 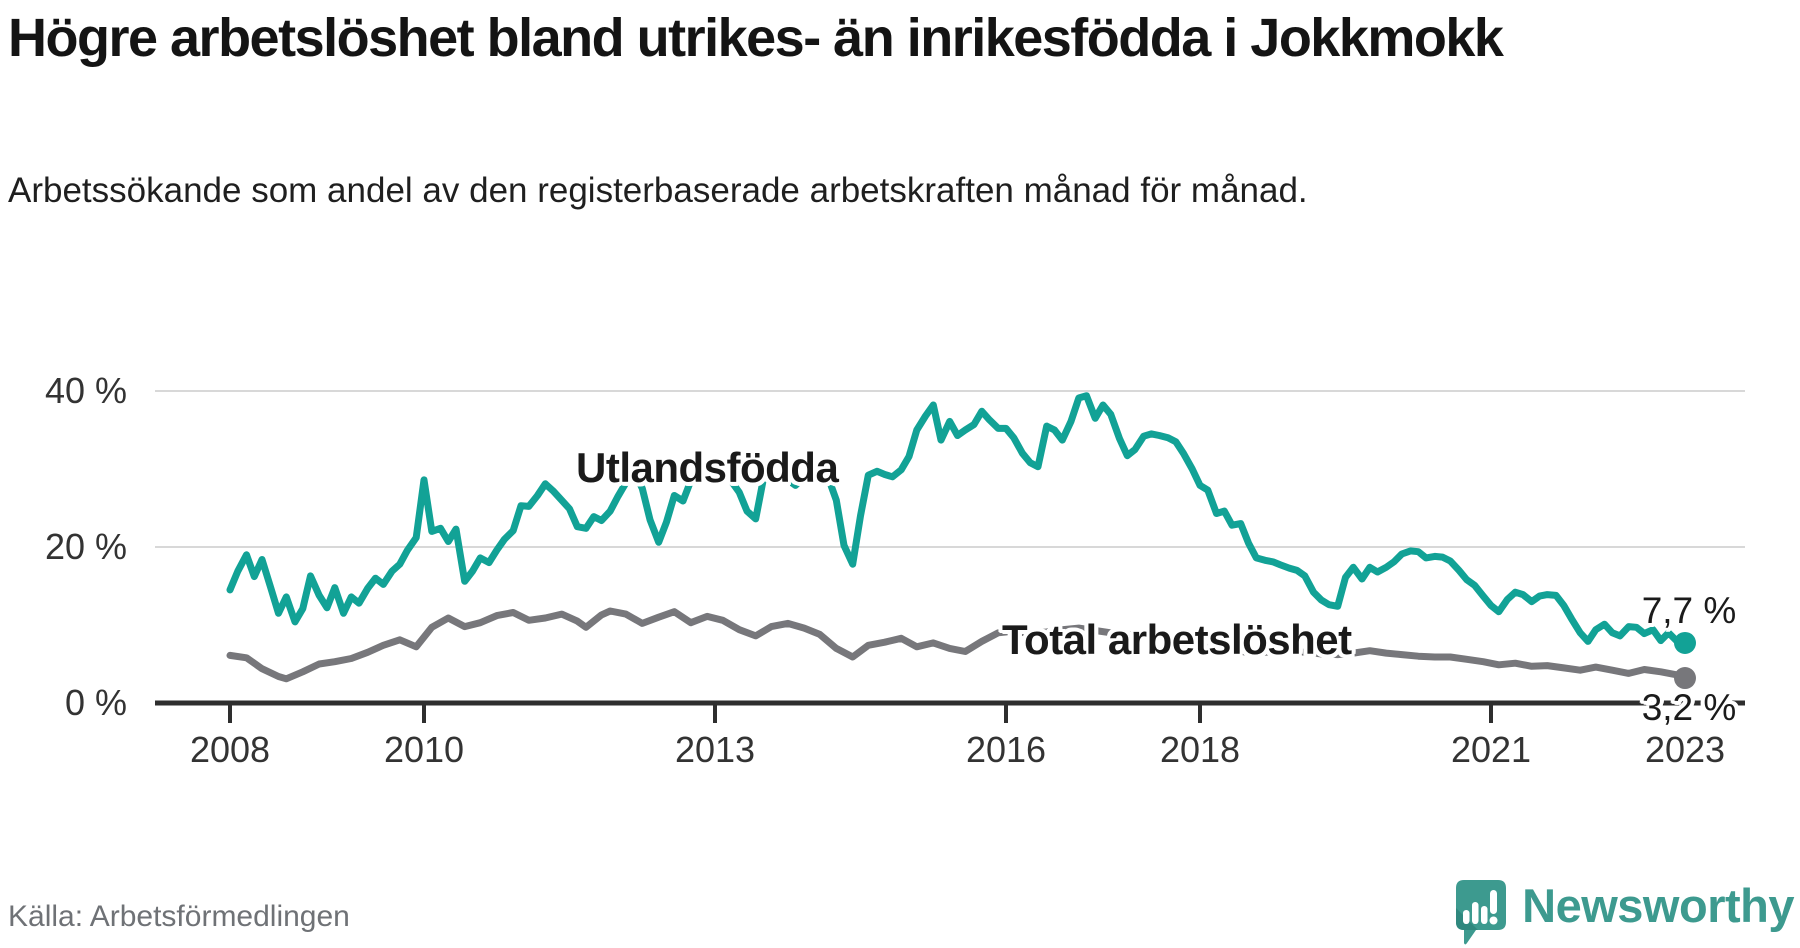 I want to click on newsworthy-brand: Newsworthy, so click(x=1622, y=910).